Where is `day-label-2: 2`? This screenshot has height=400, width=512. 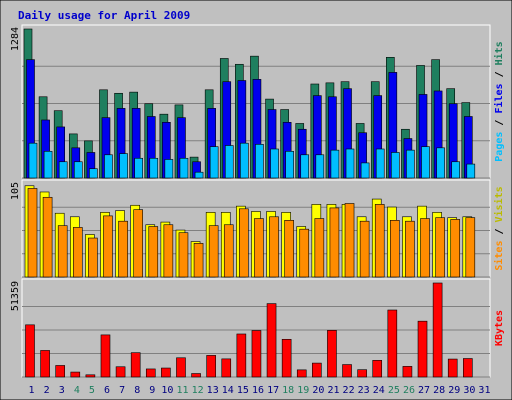
day-label-2: 2 is located at coordinates (47, 390).